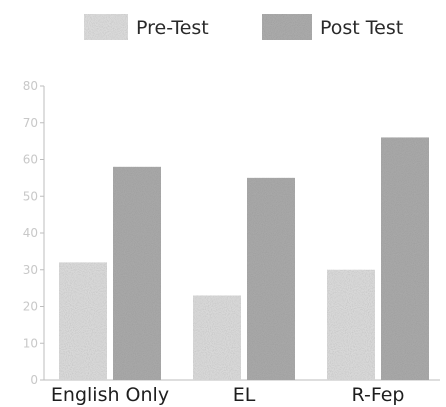  What do you see at coordinates (30, 123) in the screenshot?
I see `y-tick-label: 70` at bounding box center [30, 123].